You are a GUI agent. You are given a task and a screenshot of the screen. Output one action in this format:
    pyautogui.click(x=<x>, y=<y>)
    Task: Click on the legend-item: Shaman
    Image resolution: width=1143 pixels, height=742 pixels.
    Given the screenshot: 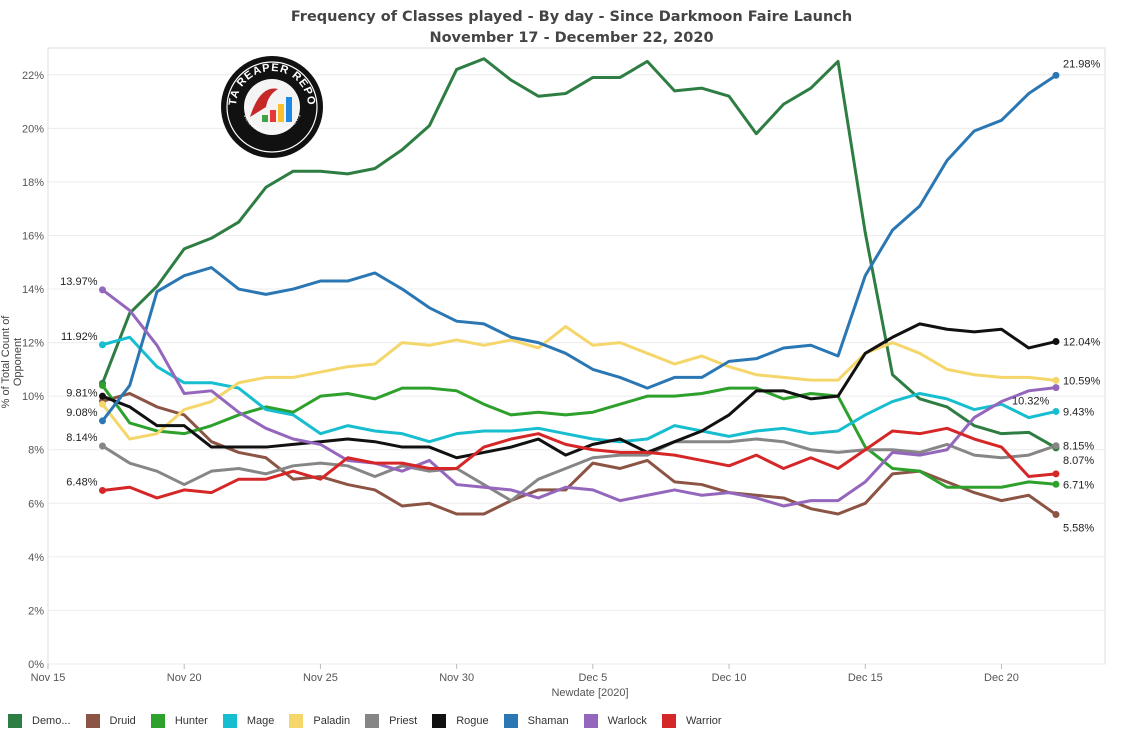 What is the action you would take?
    pyautogui.click(x=536, y=721)
    